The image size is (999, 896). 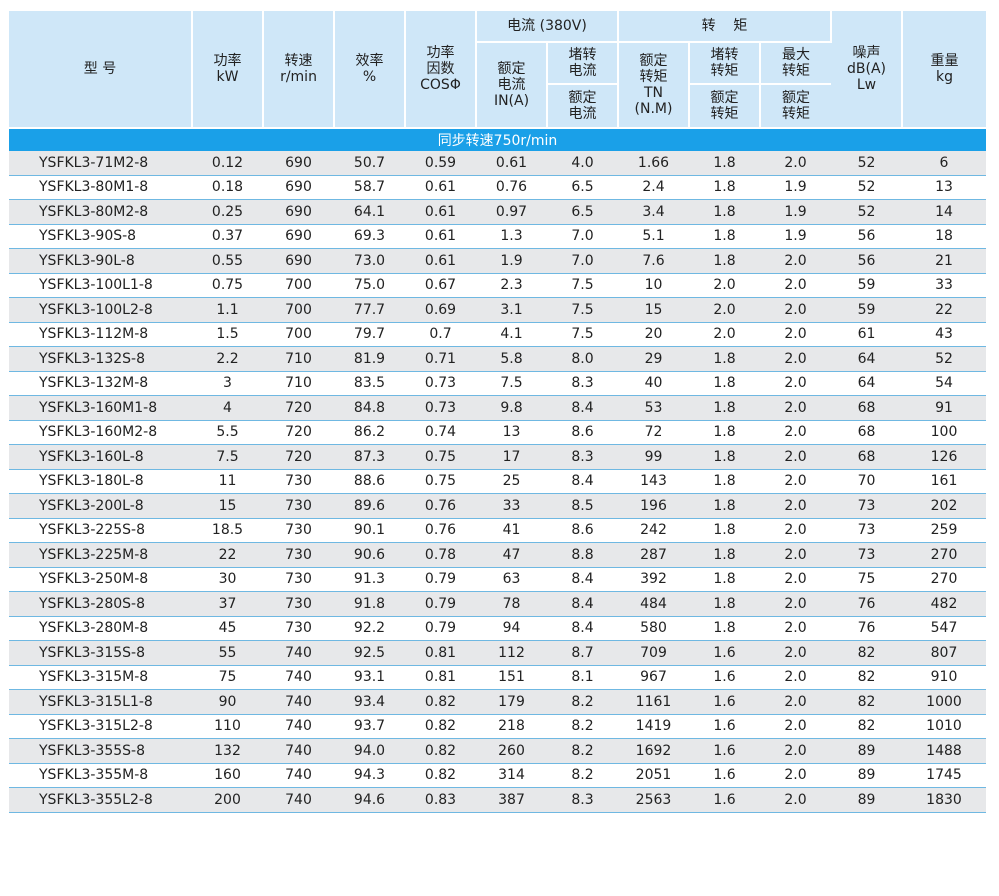 What do you see at coordinates (653, 236) in the screenshot?
I see `cell-rated-torque: 5.1` at bounding box center [653, 236].